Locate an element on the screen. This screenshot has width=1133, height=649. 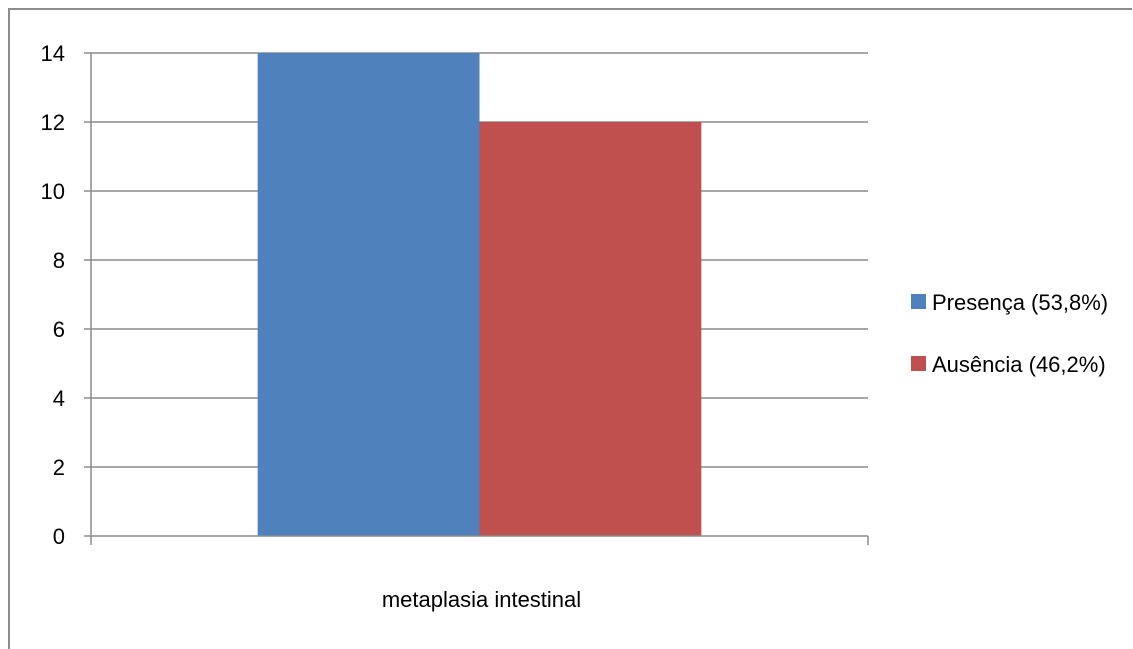
y-tick-label: 8 is located at coordinates (59, 260).